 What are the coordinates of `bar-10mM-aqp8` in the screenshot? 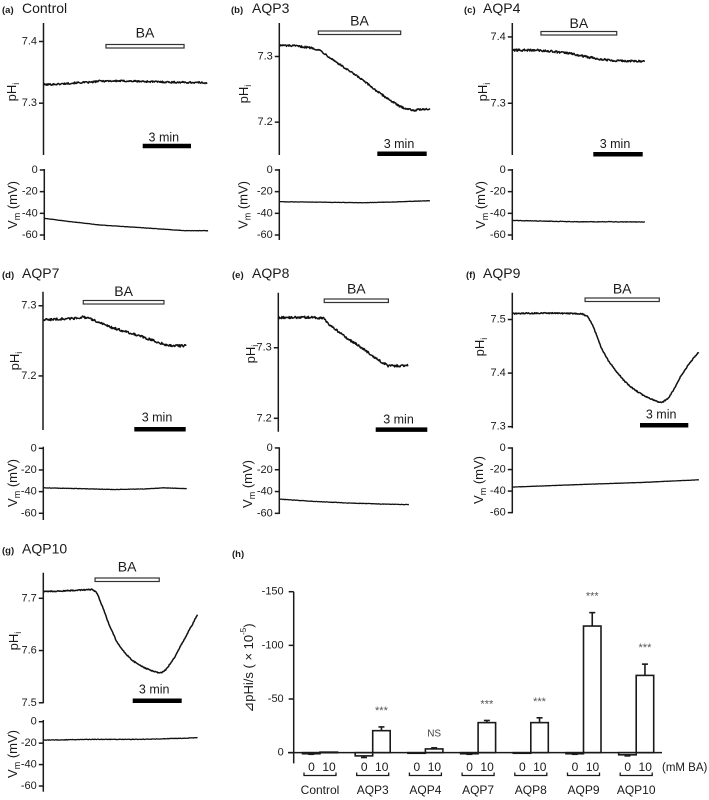 It's located at (539, 737).